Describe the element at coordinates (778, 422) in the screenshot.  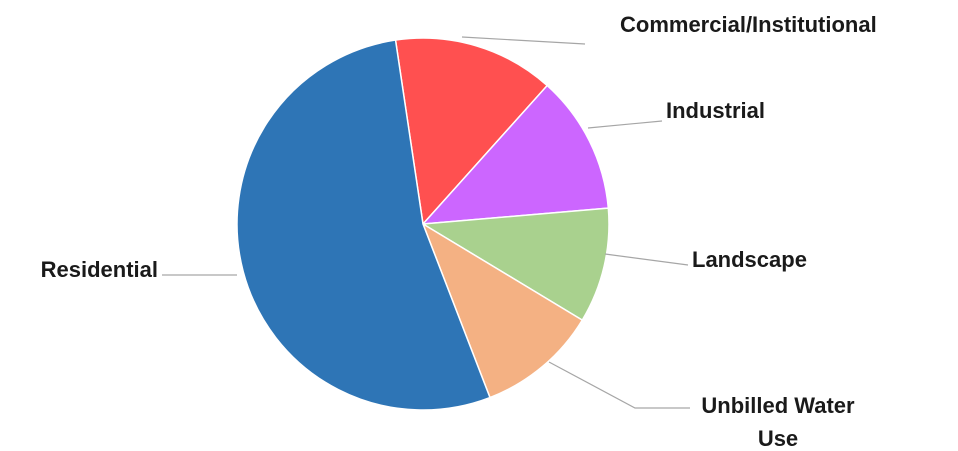
I see `slice-label-unbilled-water-use: Unbilled Water Use` at that location.